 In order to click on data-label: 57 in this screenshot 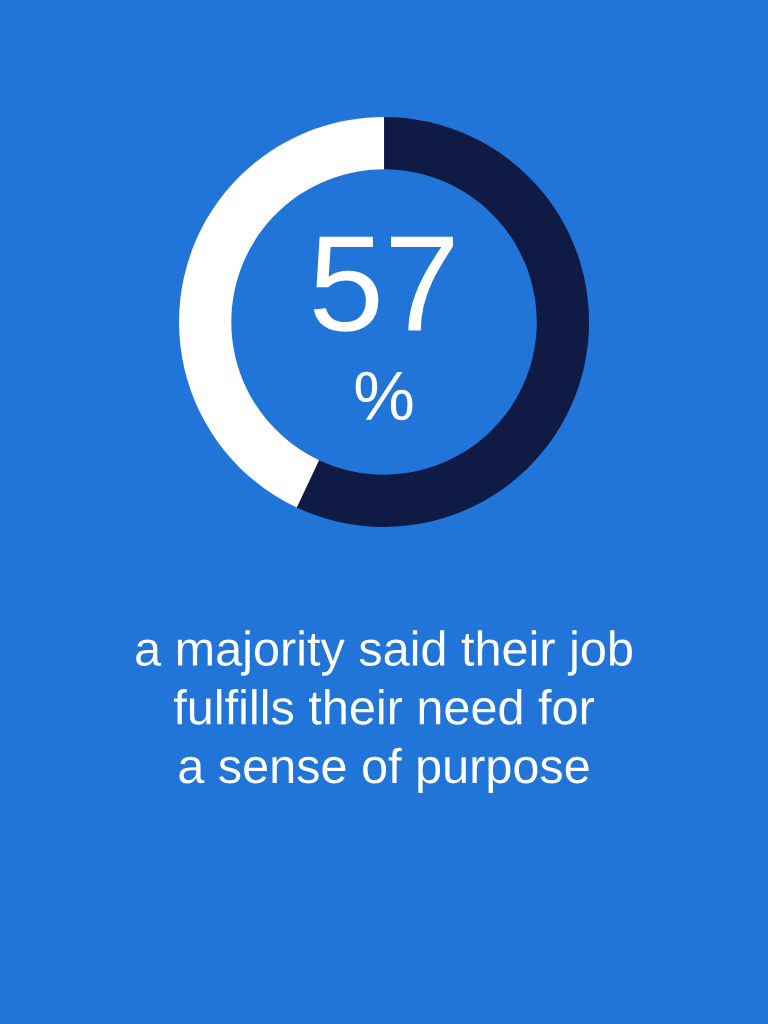, I will do `click(383, 284)`.